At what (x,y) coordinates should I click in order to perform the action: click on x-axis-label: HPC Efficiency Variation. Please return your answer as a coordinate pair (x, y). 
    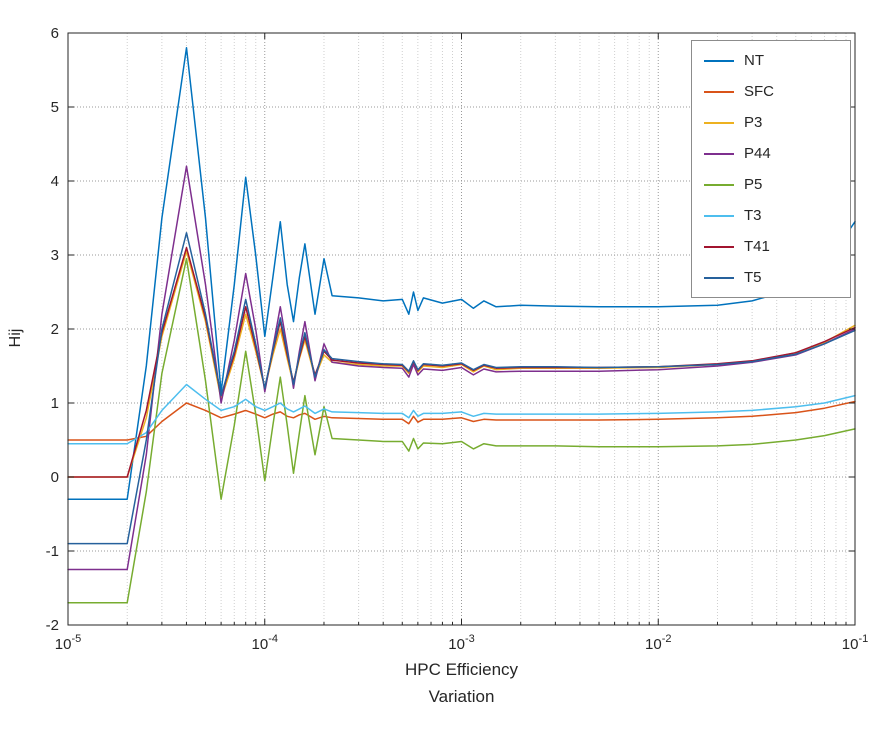
    Looking at the image, I should click on (461, 683).